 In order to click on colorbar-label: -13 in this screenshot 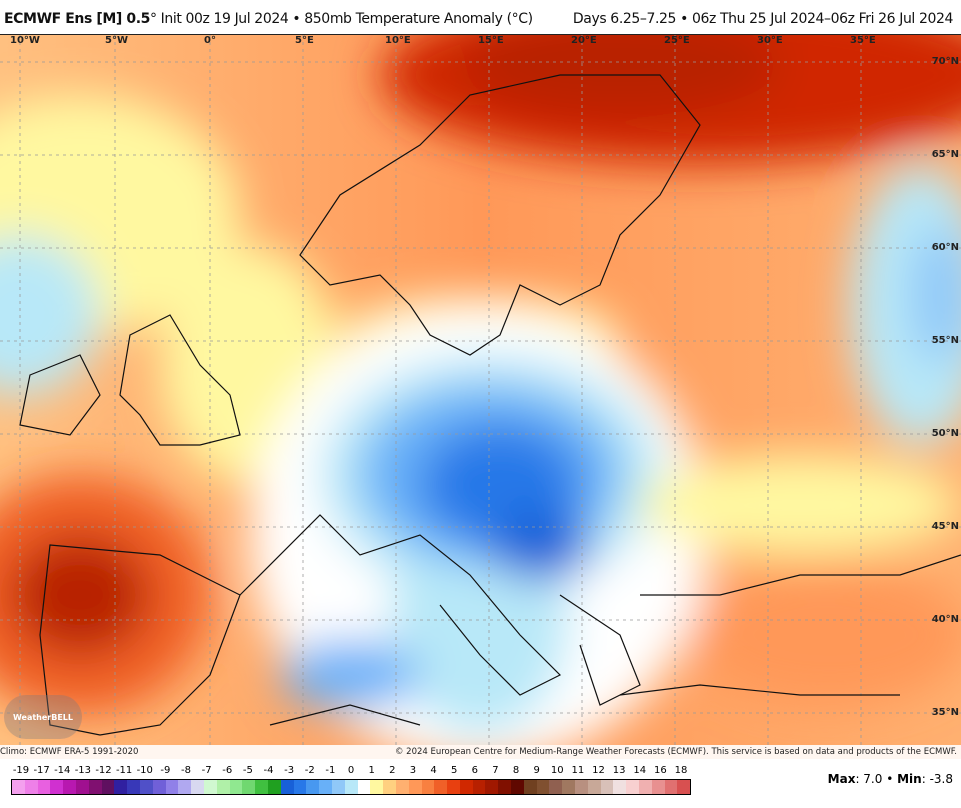, I will do `click(83, 770)`.